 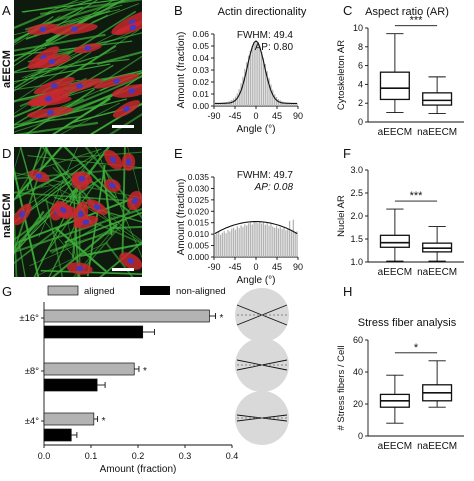 I want to click on box, so click(x=394, y=86).